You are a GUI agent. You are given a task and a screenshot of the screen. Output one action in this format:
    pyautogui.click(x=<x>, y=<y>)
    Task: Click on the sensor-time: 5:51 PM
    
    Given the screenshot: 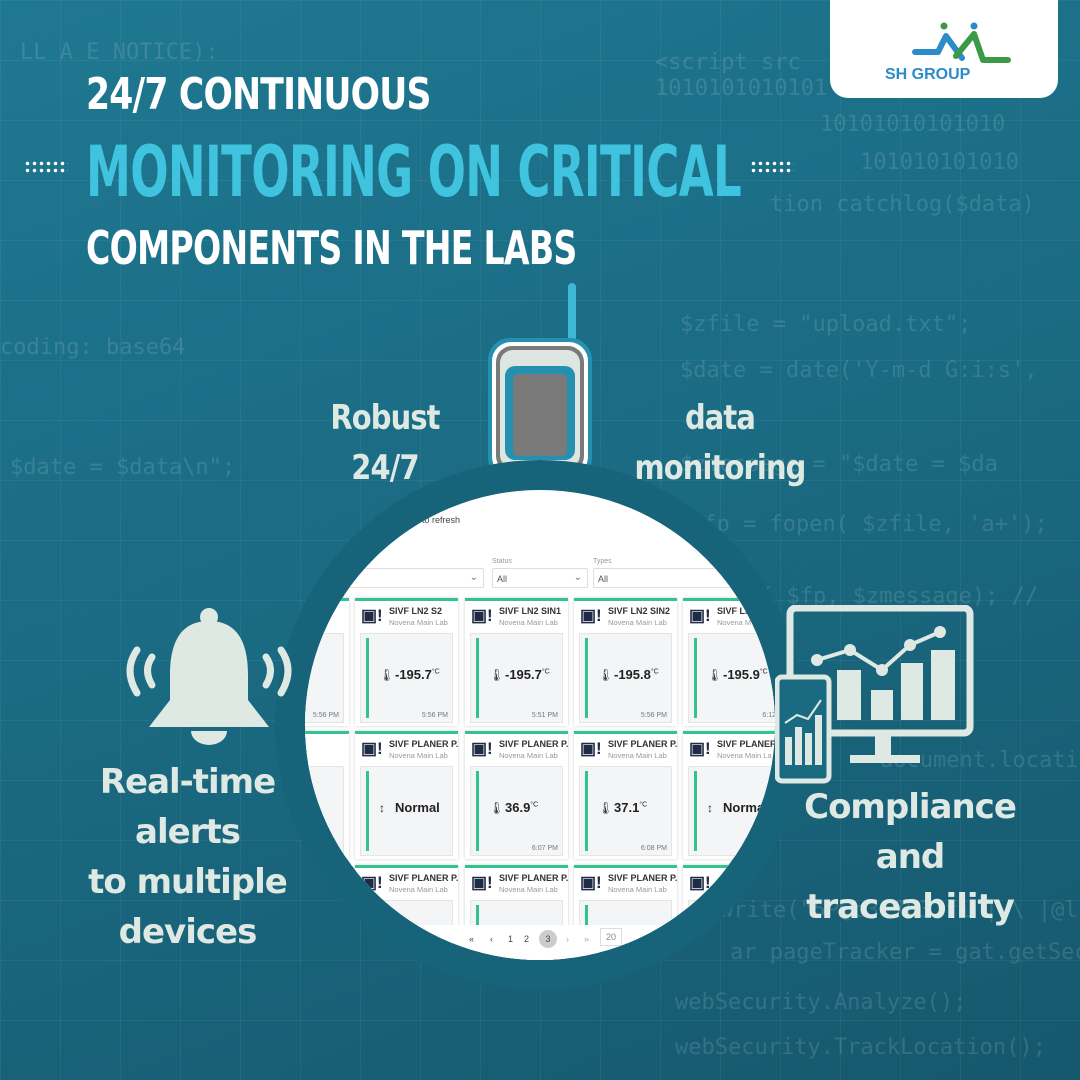 What is the action you would take?
    pyautogui.click(x=544, y=715)
    